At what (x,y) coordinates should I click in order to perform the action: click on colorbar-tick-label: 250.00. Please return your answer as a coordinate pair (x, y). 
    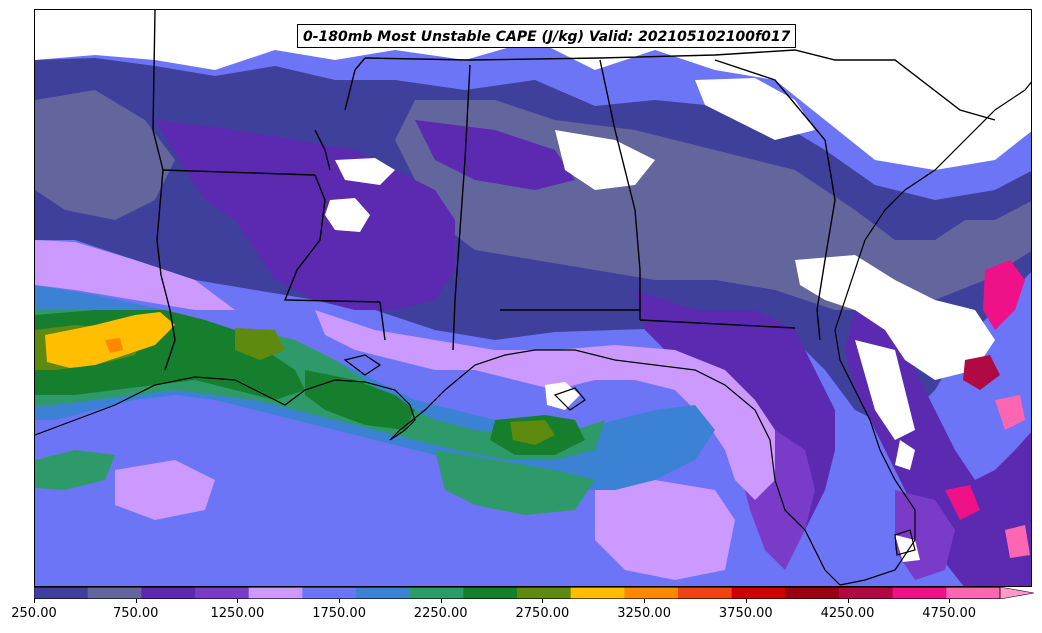
    Looking at the image, I should click on (34, 613).